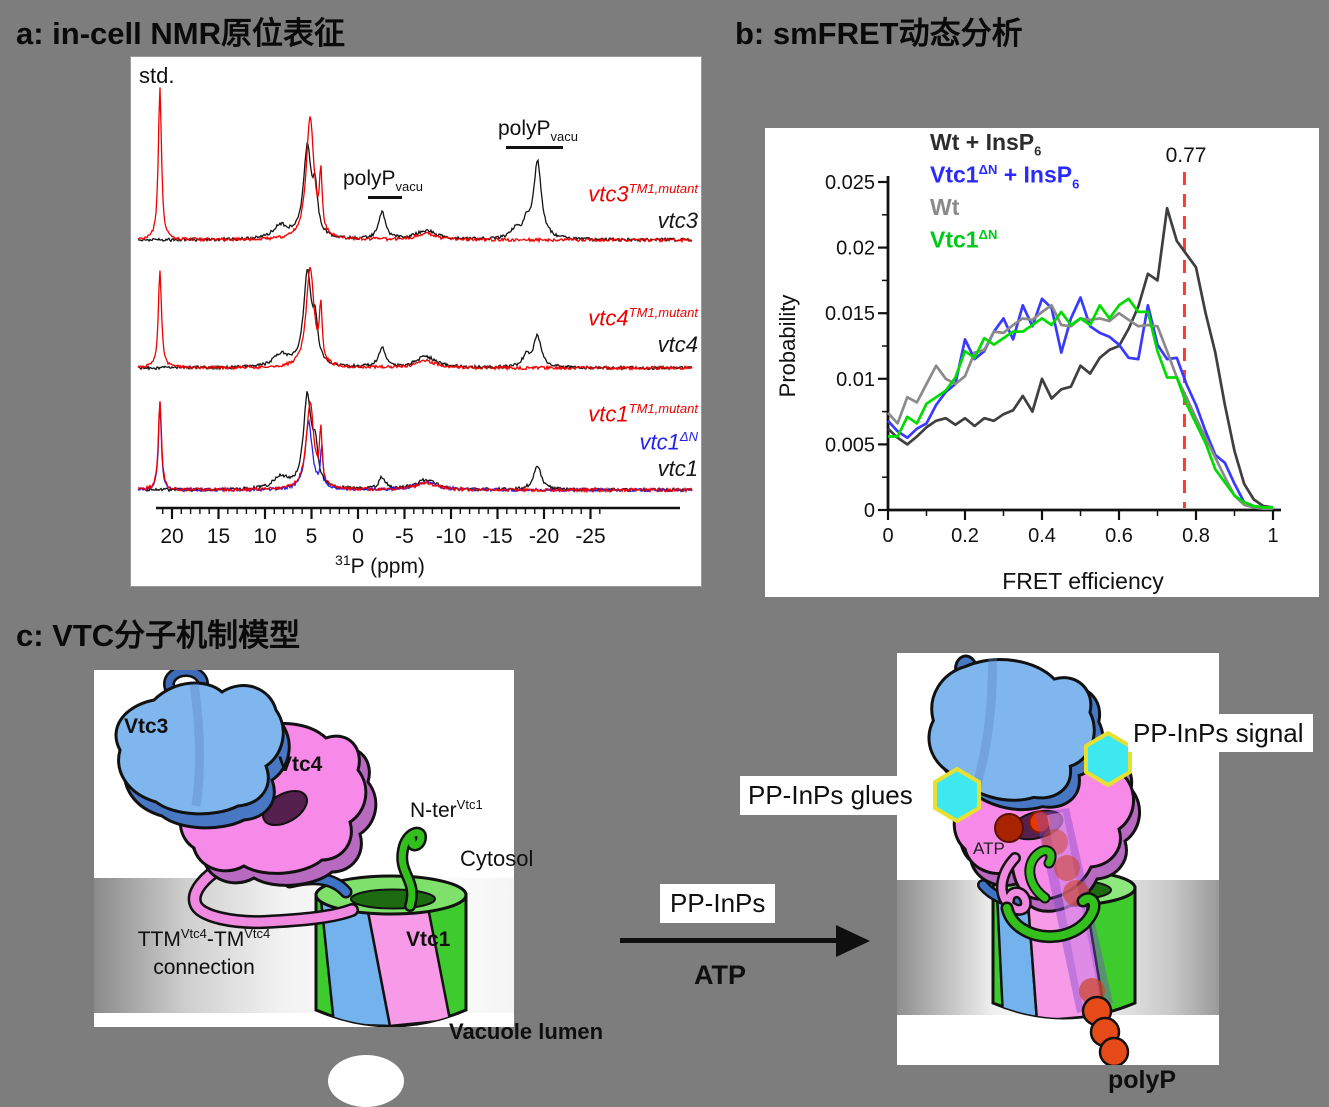  What do you see at coordinates (668, 442) in the screenshot?
I see `trace-label-vtc1-deltaN: vtc1ΔN` at bounding box center [668, 442].